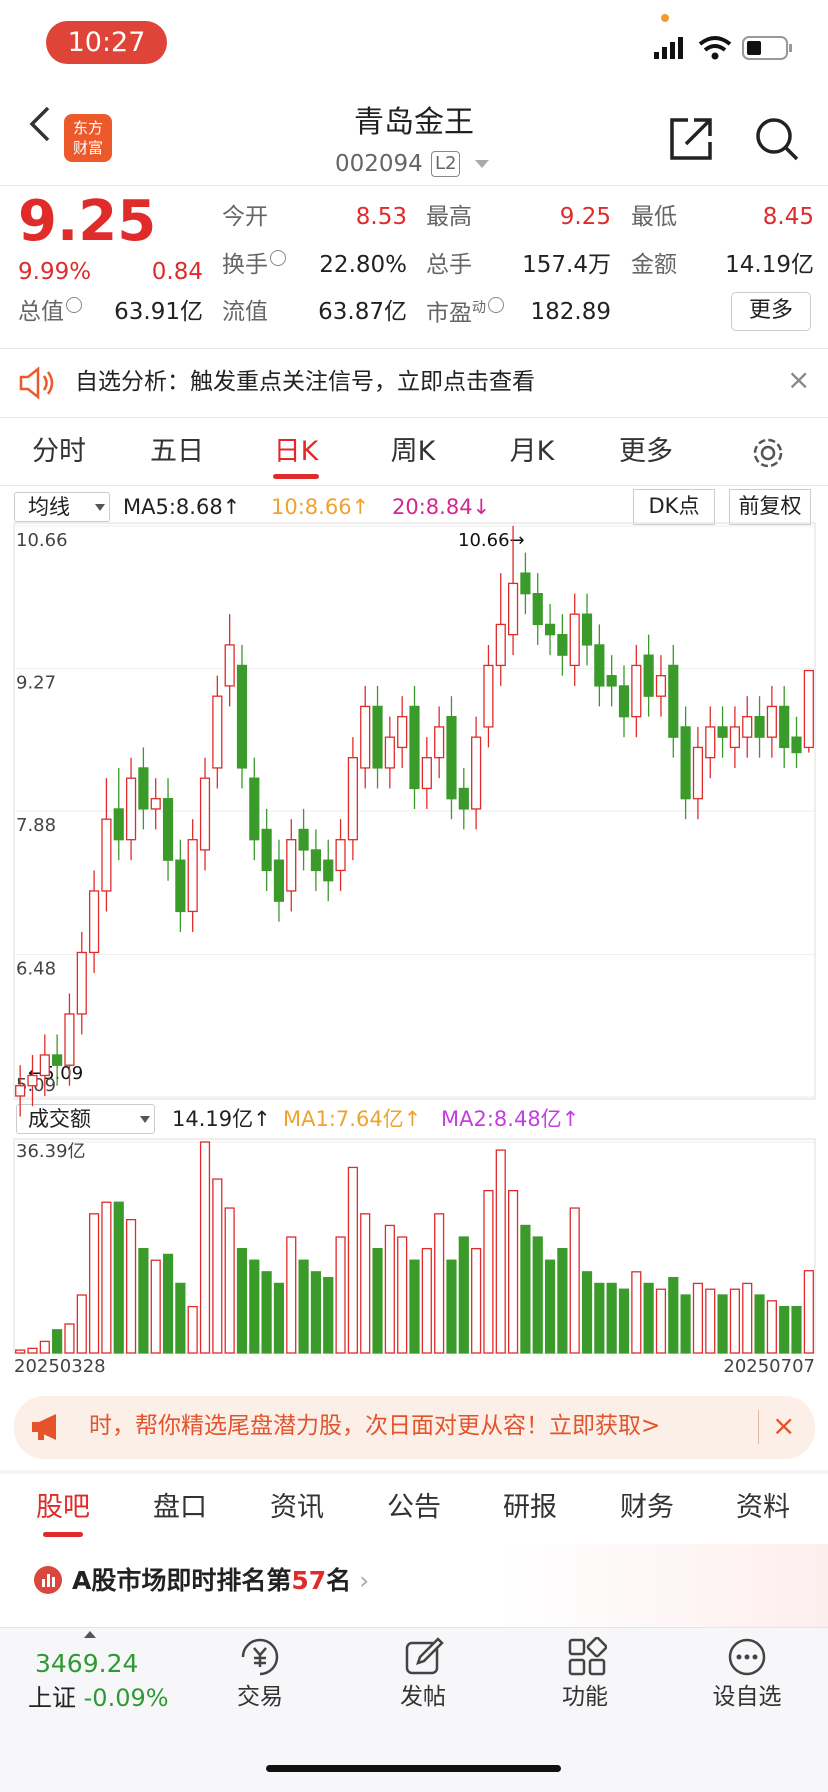  I want to click on app-logo, so click(88, 138).